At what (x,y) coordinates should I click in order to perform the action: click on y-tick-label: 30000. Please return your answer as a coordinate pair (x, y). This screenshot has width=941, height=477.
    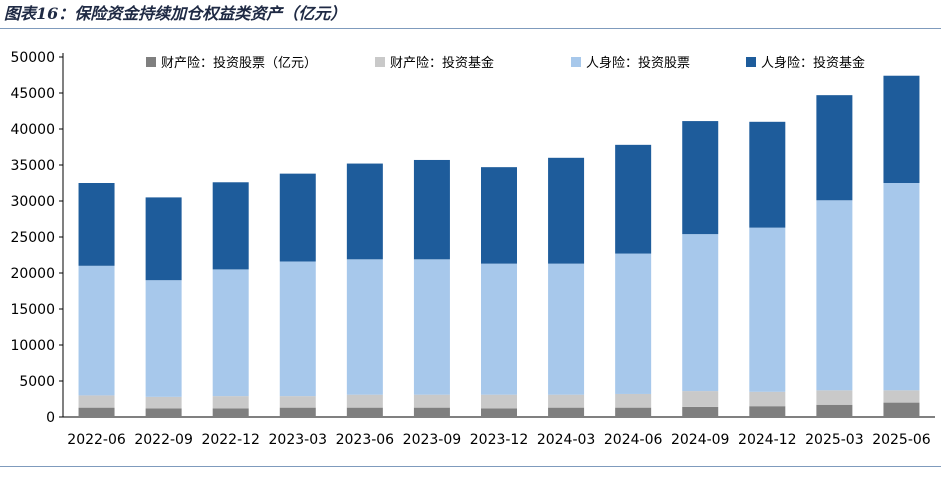
    Looking at the image, I should click on (32, 202).